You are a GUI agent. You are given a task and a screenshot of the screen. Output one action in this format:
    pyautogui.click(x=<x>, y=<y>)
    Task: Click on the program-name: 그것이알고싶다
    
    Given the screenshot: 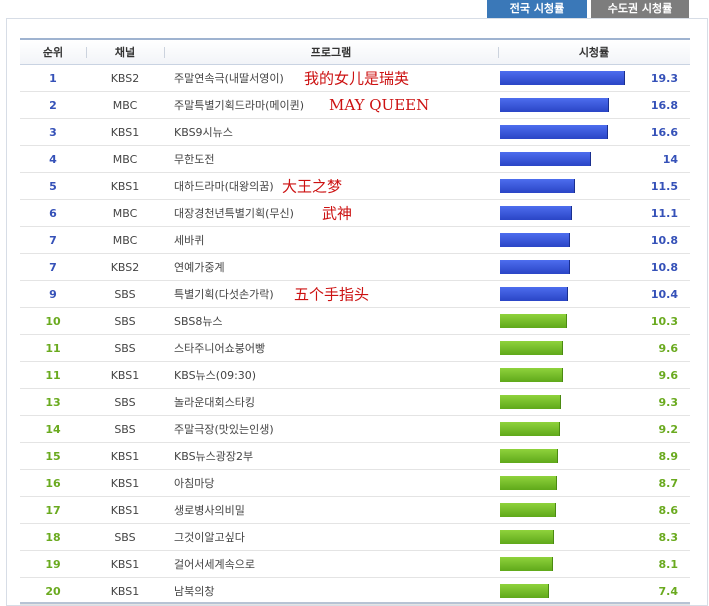 What is the action you would take?
    pyautogui.click(x=209, y=537)
    